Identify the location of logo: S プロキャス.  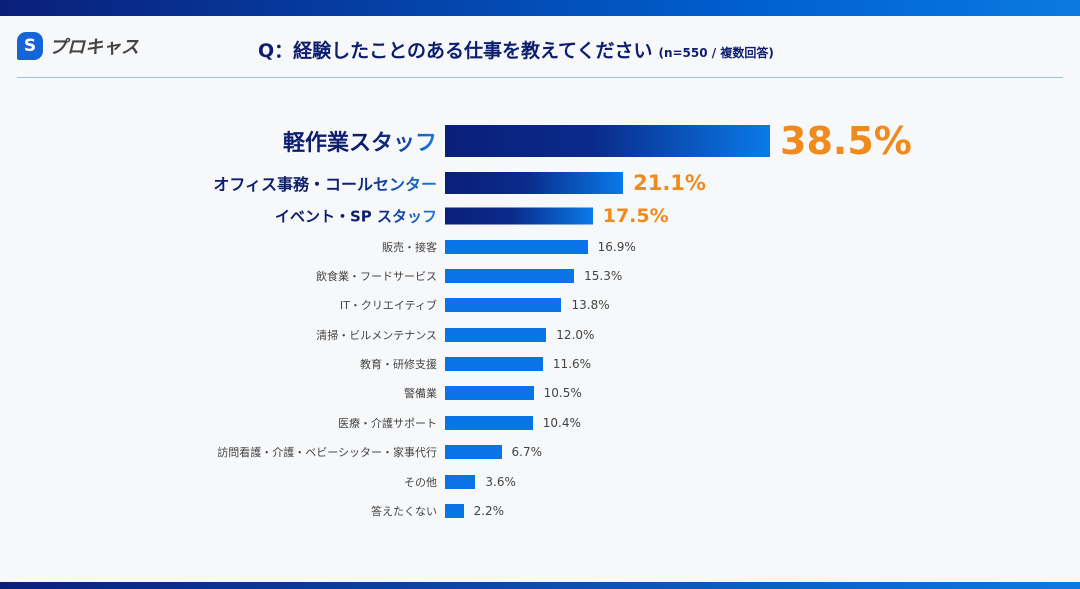
(78, 46).